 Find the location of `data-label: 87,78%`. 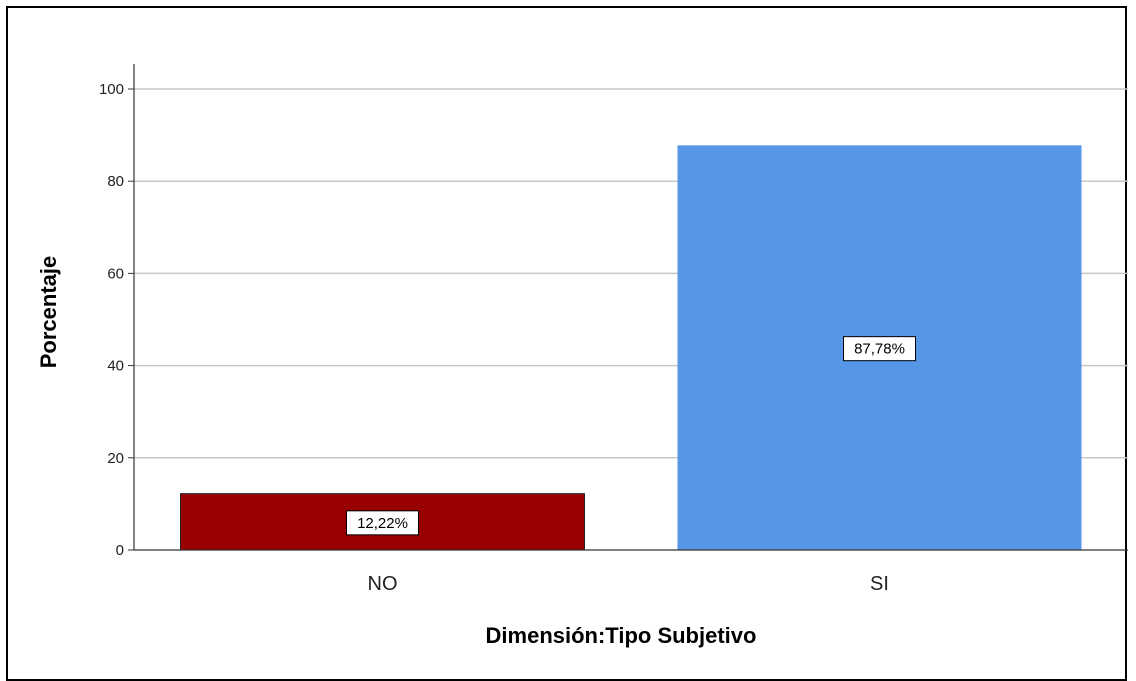

data-label: 87,78% is located at coordinates (879, 349).